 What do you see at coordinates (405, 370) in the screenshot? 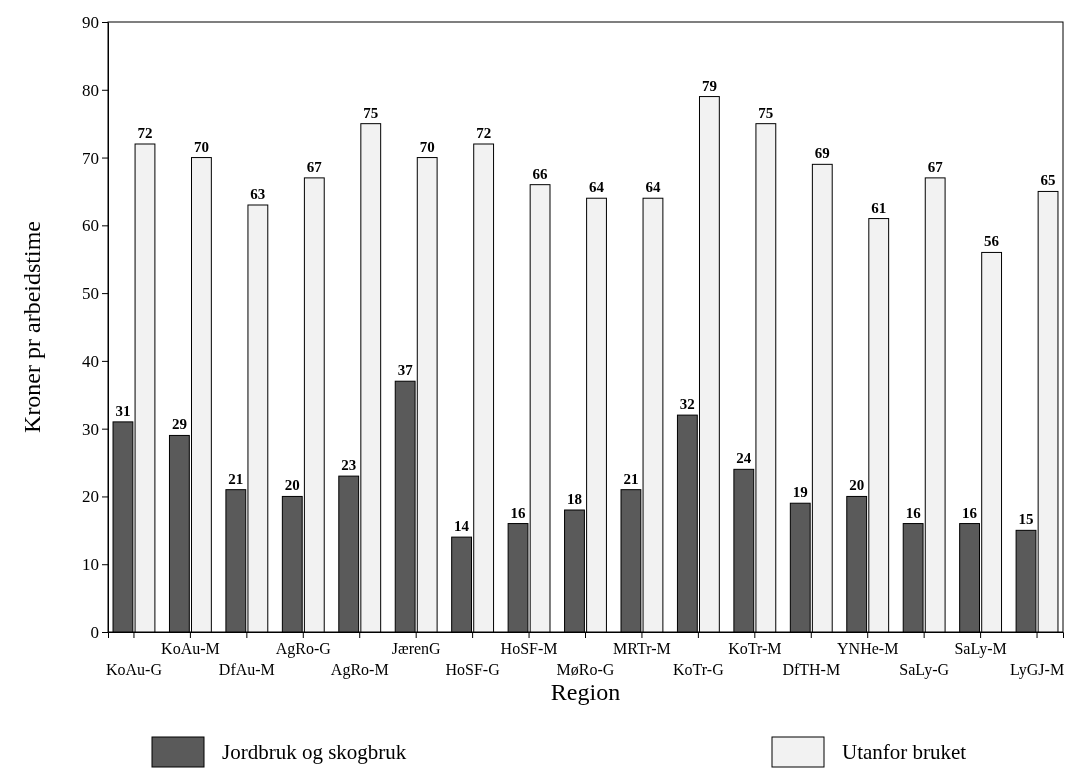
I see `data-label: 37` at bounding box center [405, 370].